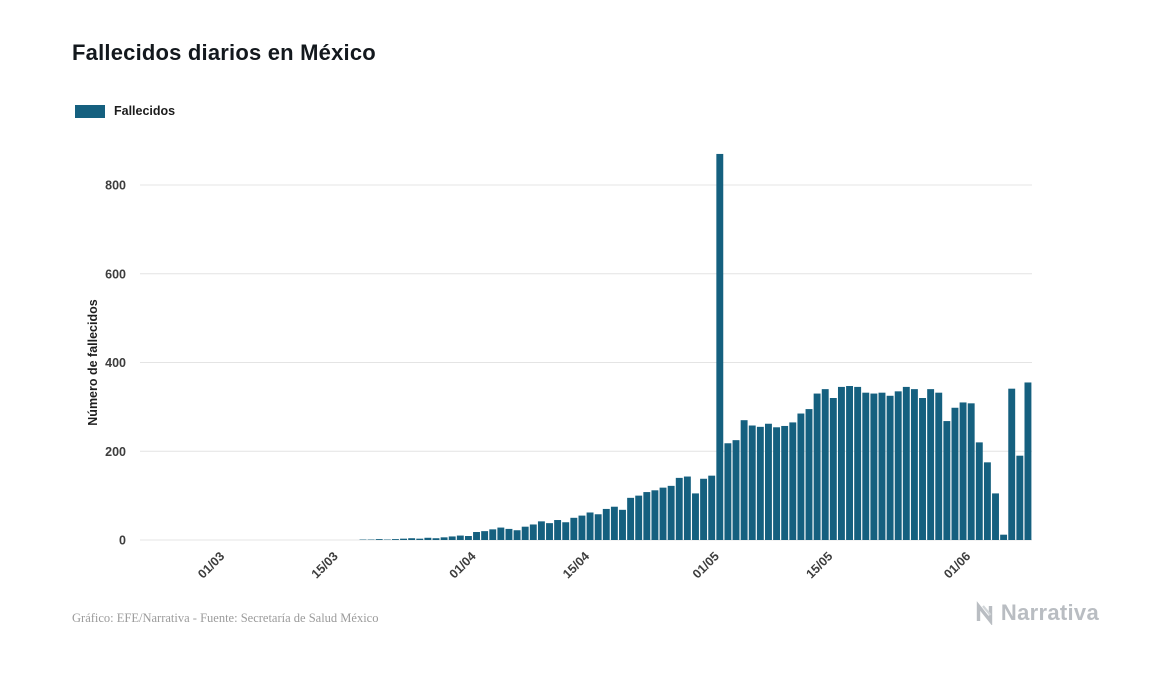 The image size is (1157, 674). Describe the element at coordinates (706, 565) in the screenshot. I see `x-tick-label: 01/05` at that location.